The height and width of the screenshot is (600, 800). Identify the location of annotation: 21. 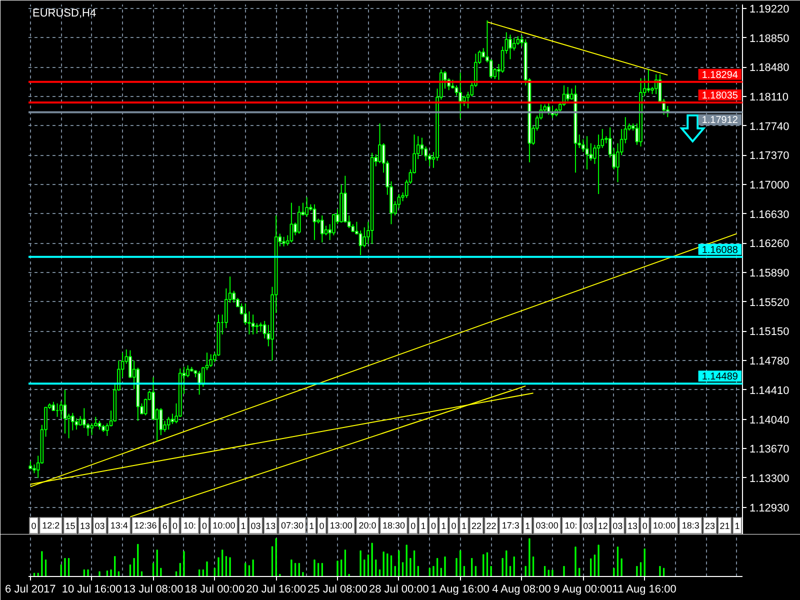
(725, 526).